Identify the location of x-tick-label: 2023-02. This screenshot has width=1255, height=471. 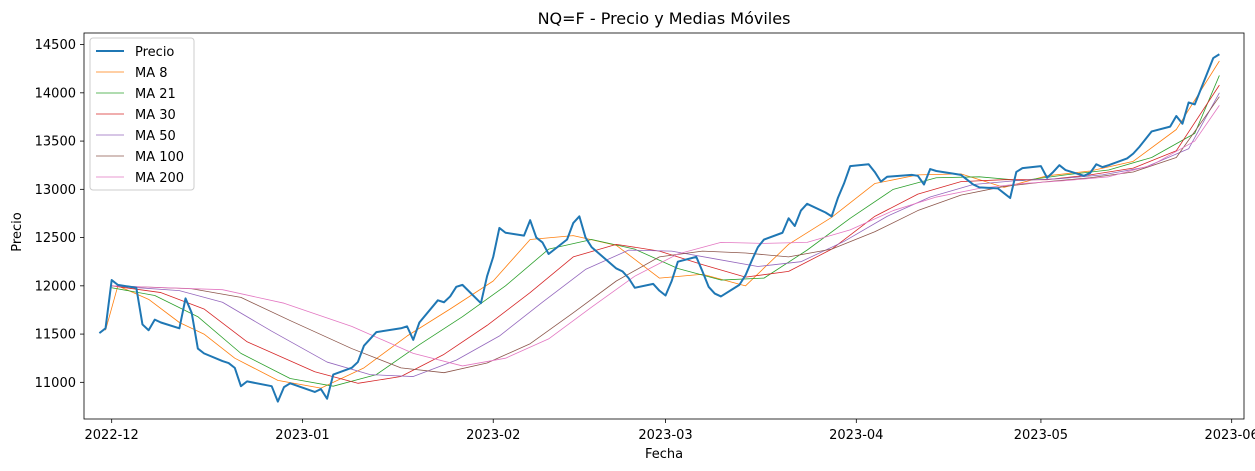
(493, 435).